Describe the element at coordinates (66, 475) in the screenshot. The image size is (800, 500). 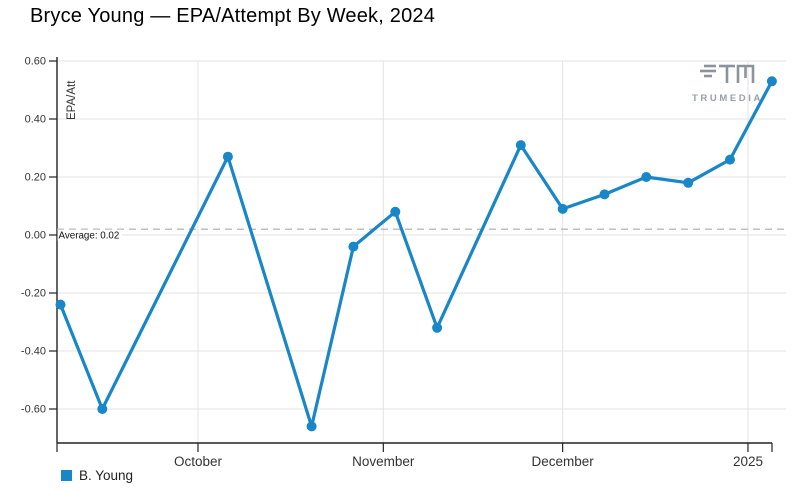
I see `legend-swatch-icon` at that location.